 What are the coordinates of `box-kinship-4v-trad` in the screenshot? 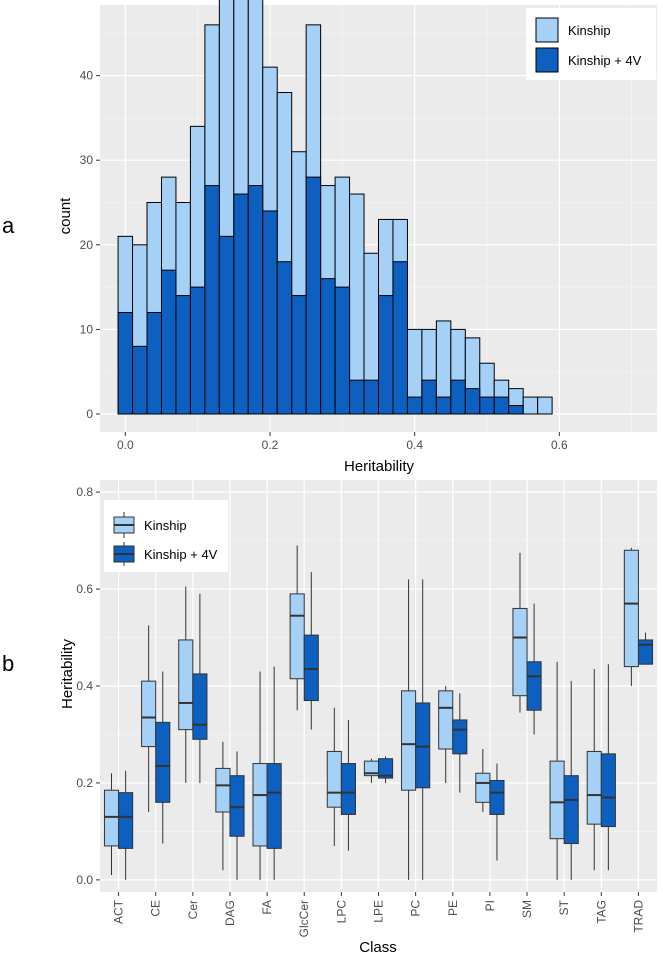 It's located at (645, 648).